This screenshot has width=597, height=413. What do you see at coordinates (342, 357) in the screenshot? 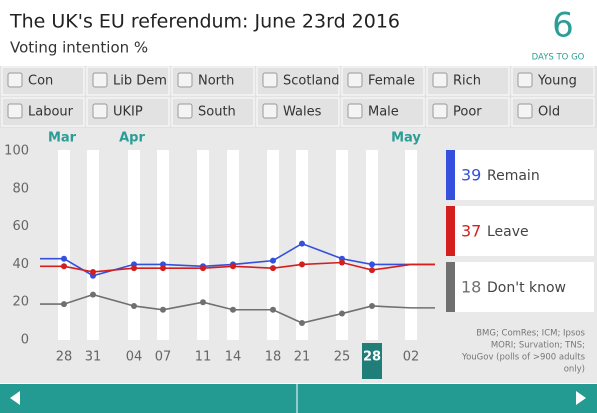
I see `x-tick-label: 25` at bounding box center [342, 357].